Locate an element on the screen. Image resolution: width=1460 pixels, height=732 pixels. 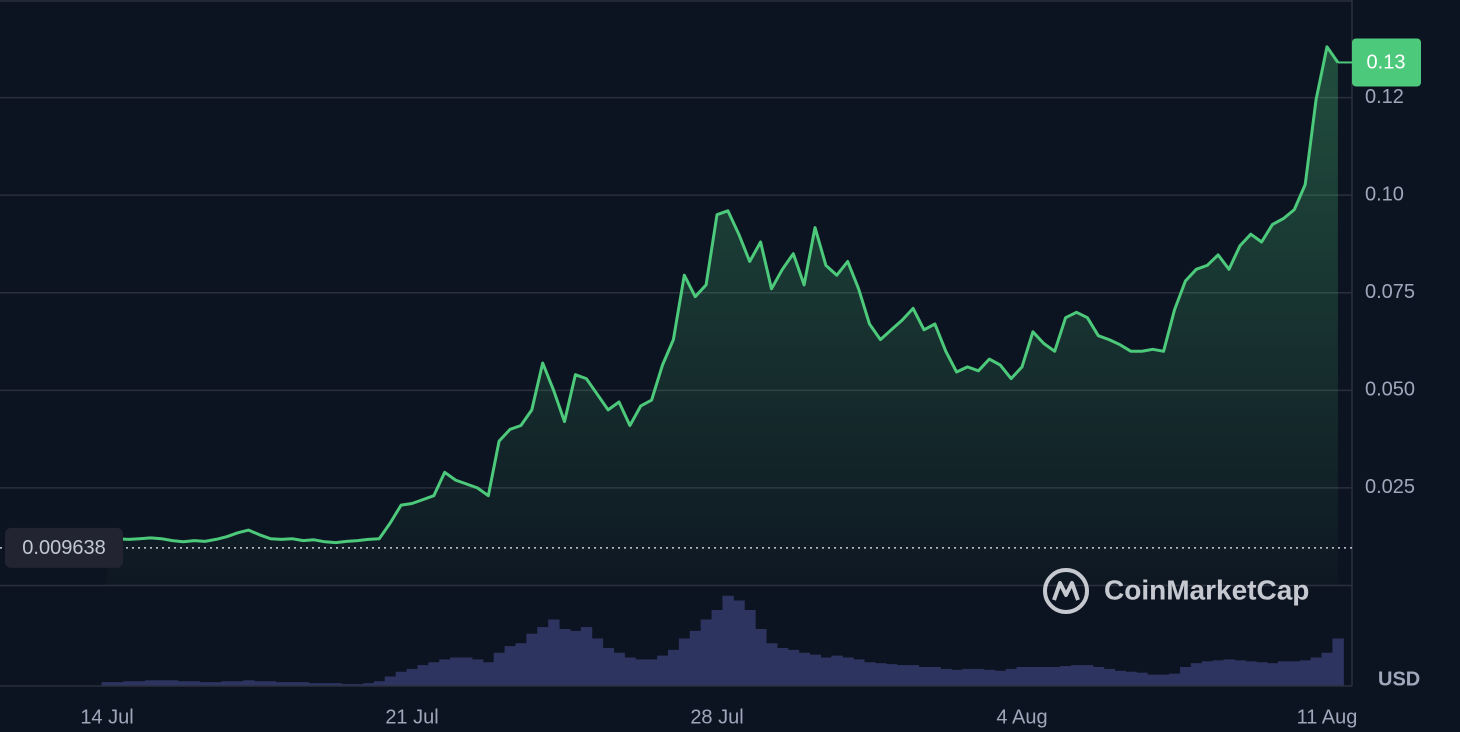
y-tick-label: 0.10 is located at coordinates (1384, 194).